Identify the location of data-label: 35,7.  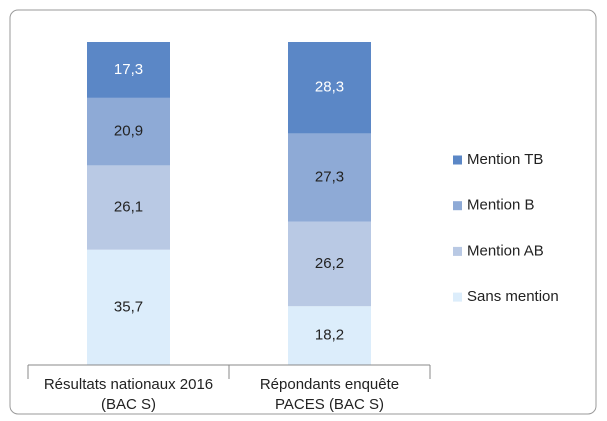
(128, 306).